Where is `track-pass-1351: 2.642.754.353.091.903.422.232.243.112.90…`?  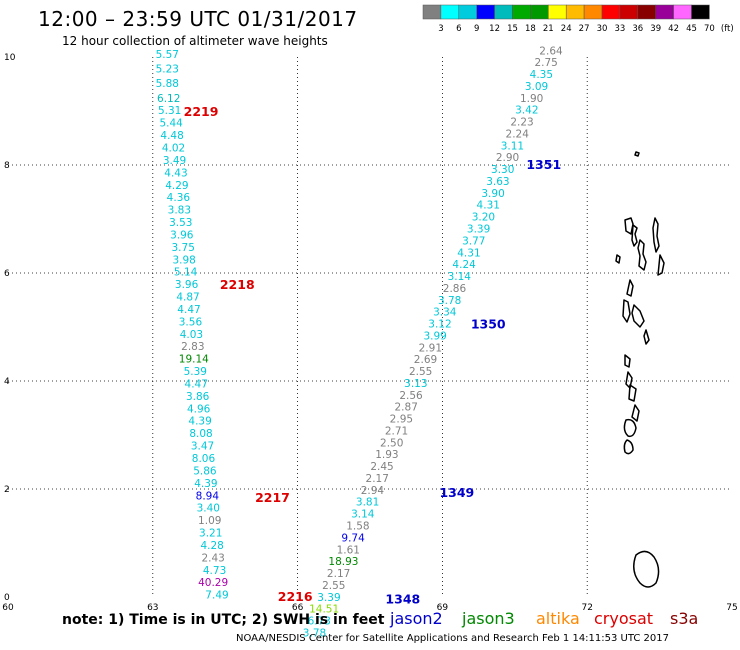 track-pass-1351: 2.642.754.353.091.903.422.232.243.112.90… is located at coordinates (505, 164).